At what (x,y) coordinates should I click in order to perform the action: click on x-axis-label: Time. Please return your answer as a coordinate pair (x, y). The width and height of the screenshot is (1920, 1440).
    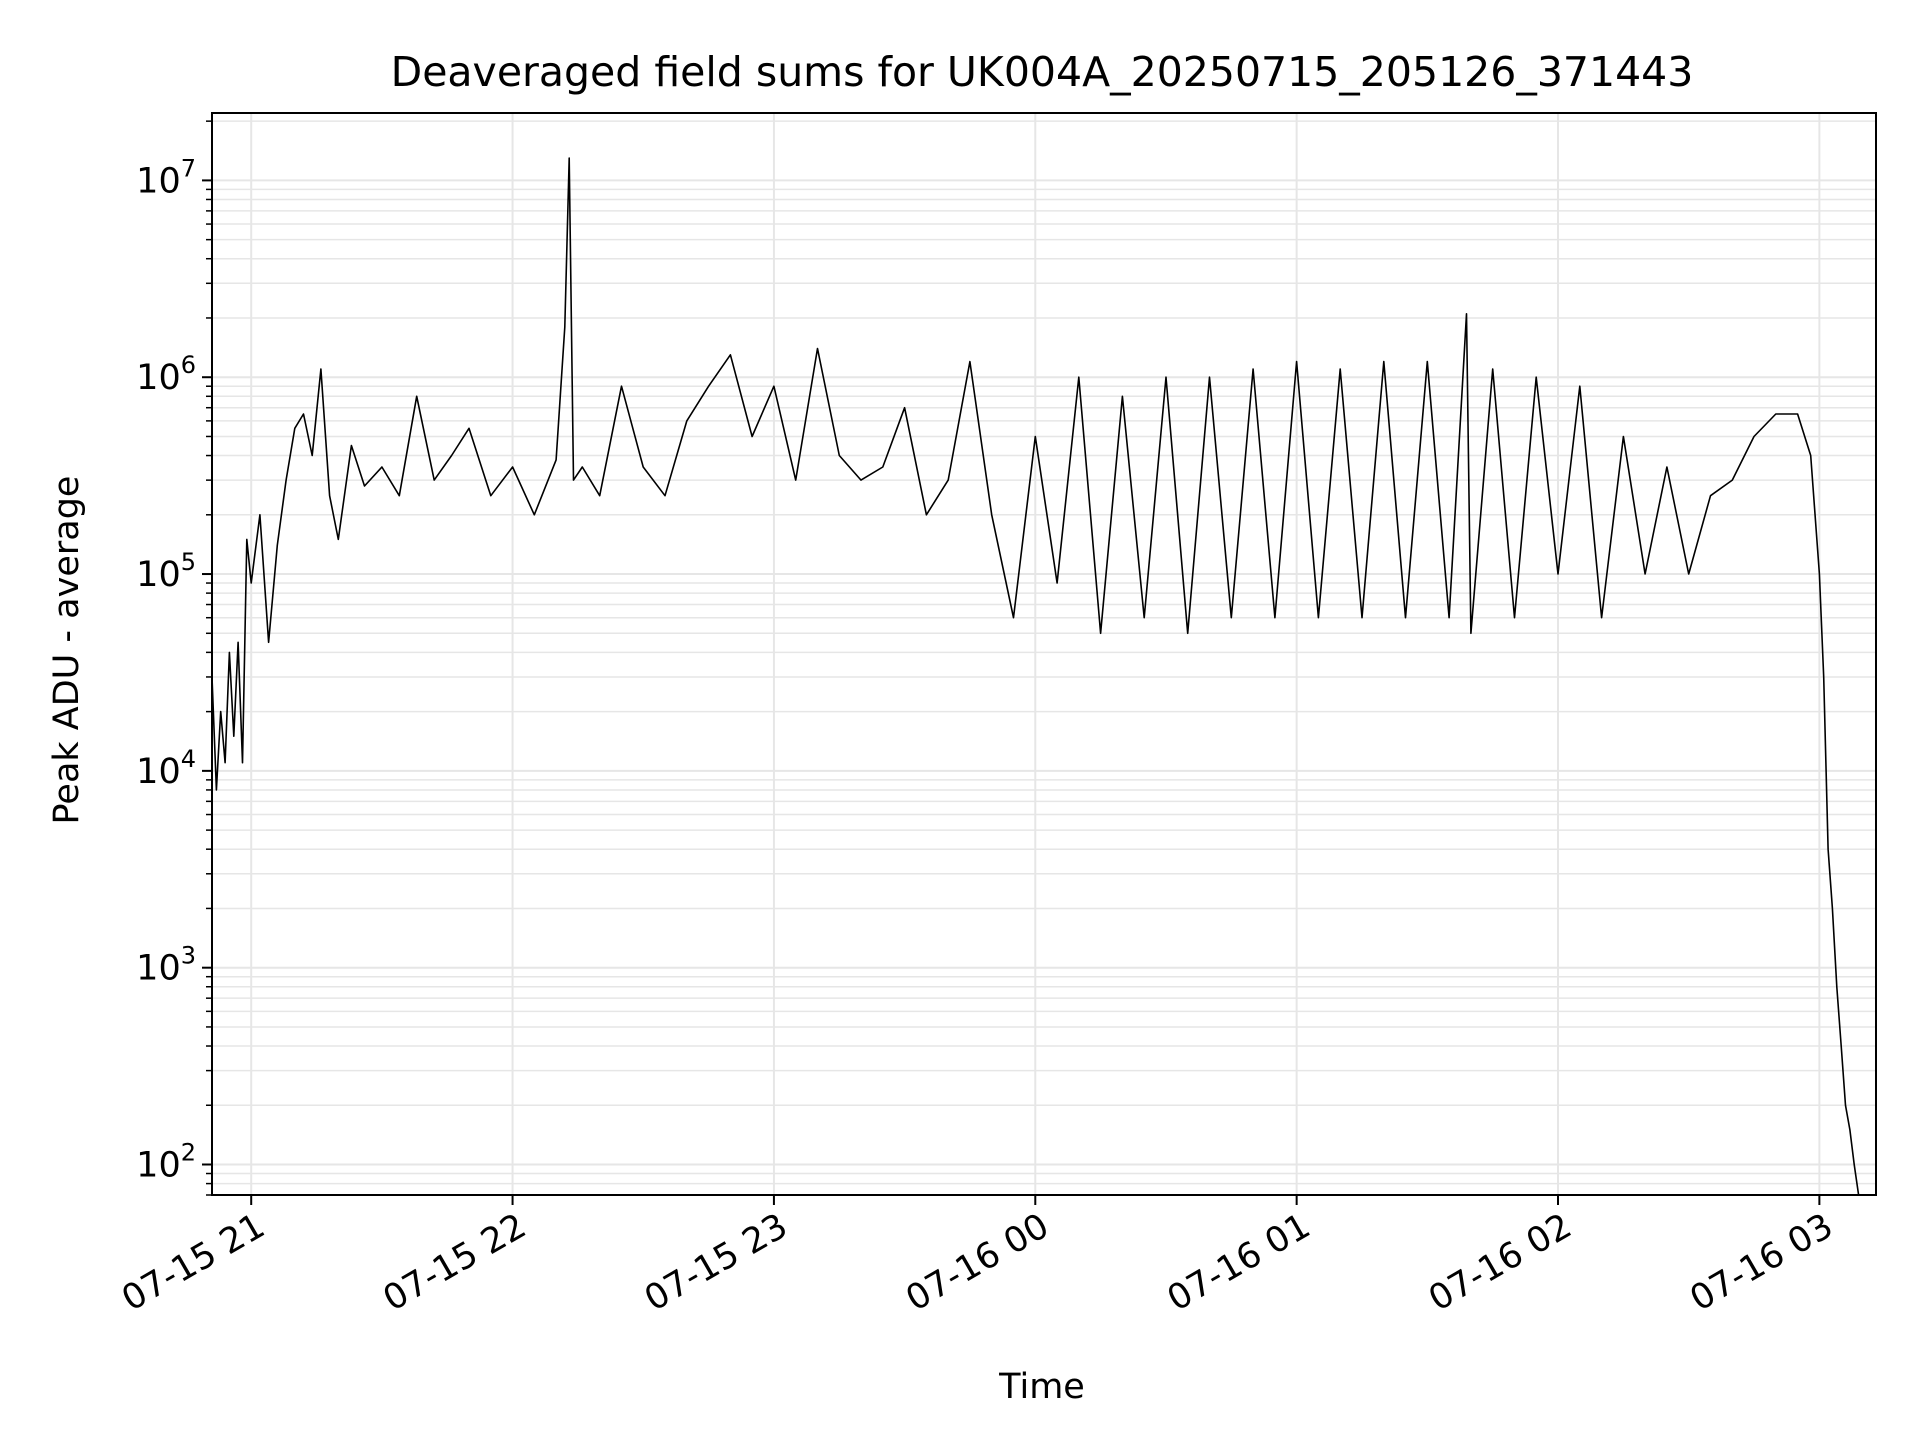
    Looking at the image, I should click on (1041, 1387).